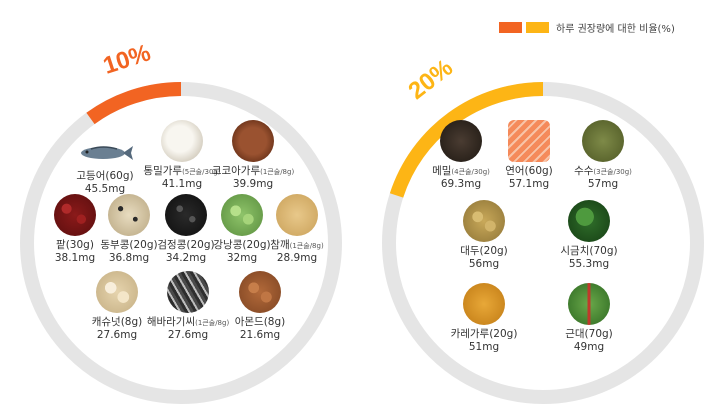 Image resolution: width=722 pixels, height=411 pixels. What do you see at coordinates (461, 171) in the screenshot?
I see `food-name: 메밀(4큰술/30g)` at bounding box center [461, 171].